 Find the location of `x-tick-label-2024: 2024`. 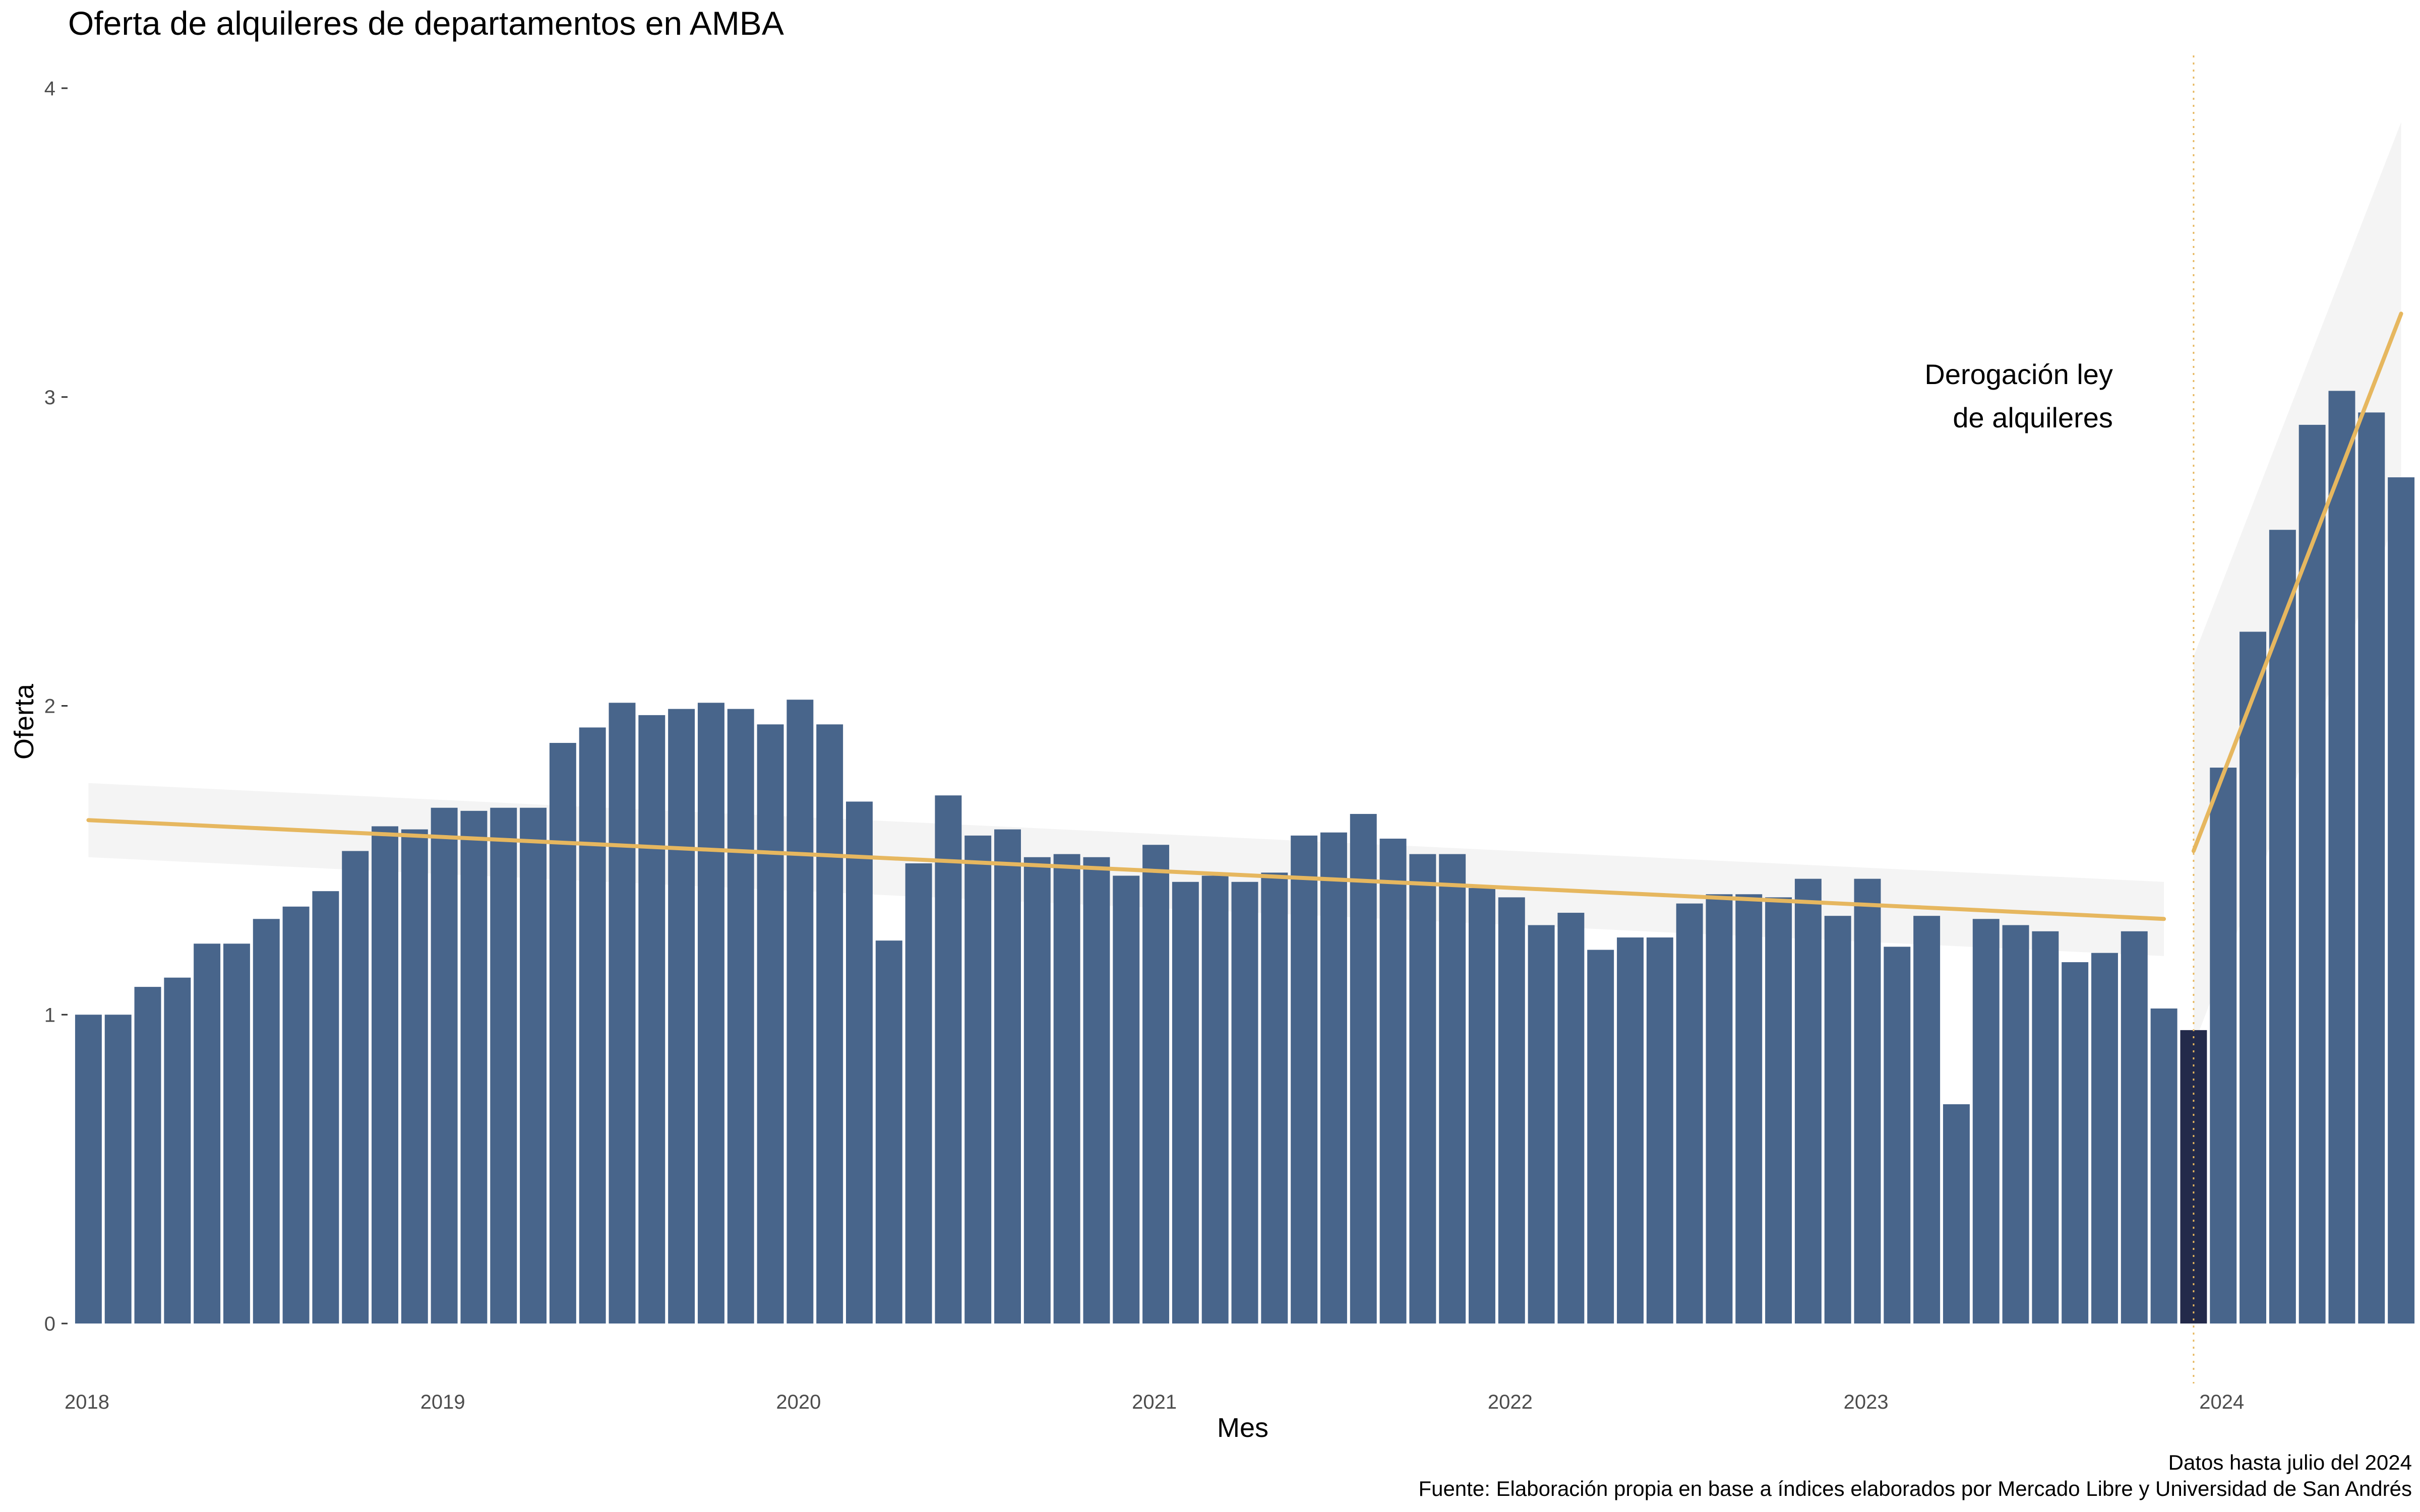

x-tick-label-2024: 2024 is located at coordinates (2221, 1402).